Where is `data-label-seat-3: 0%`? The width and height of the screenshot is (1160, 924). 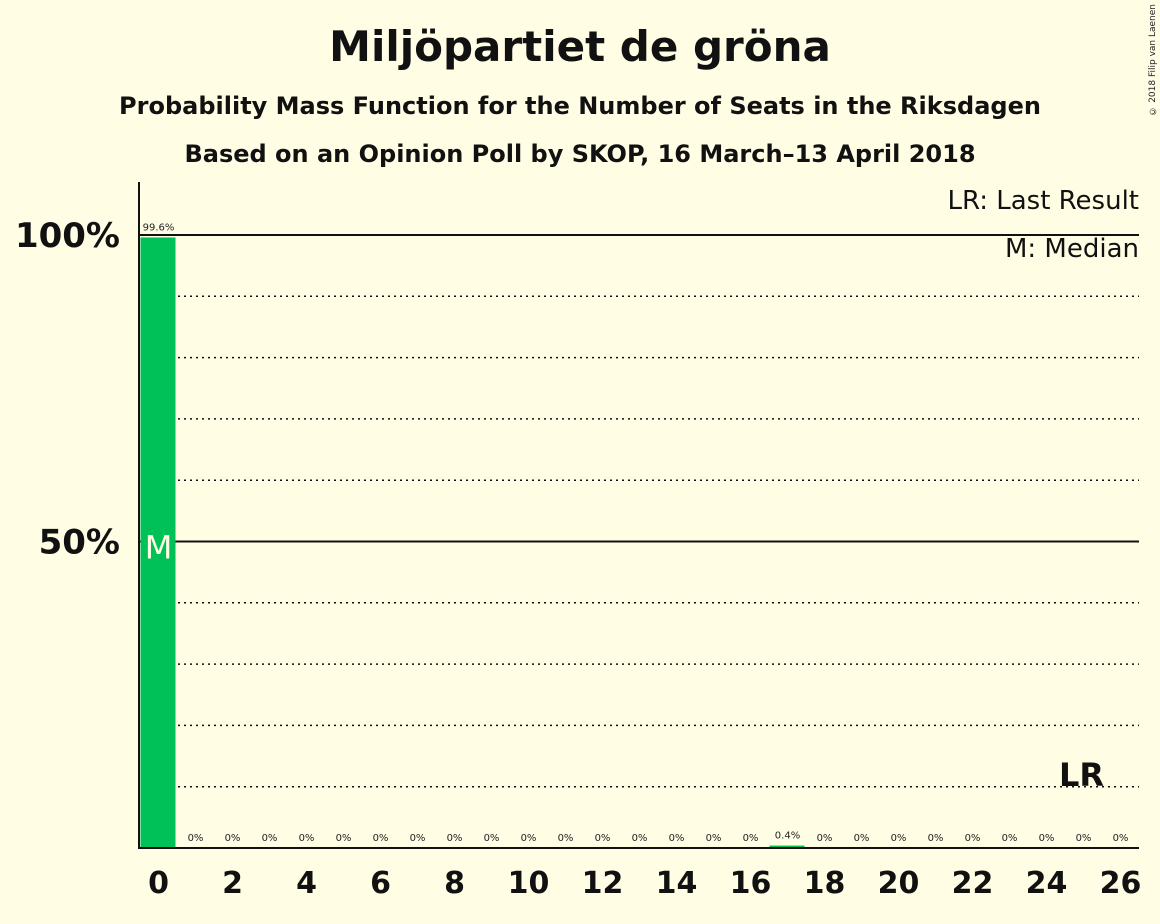
data-label-seat-3: 0% is located at coordinates (270, 838).